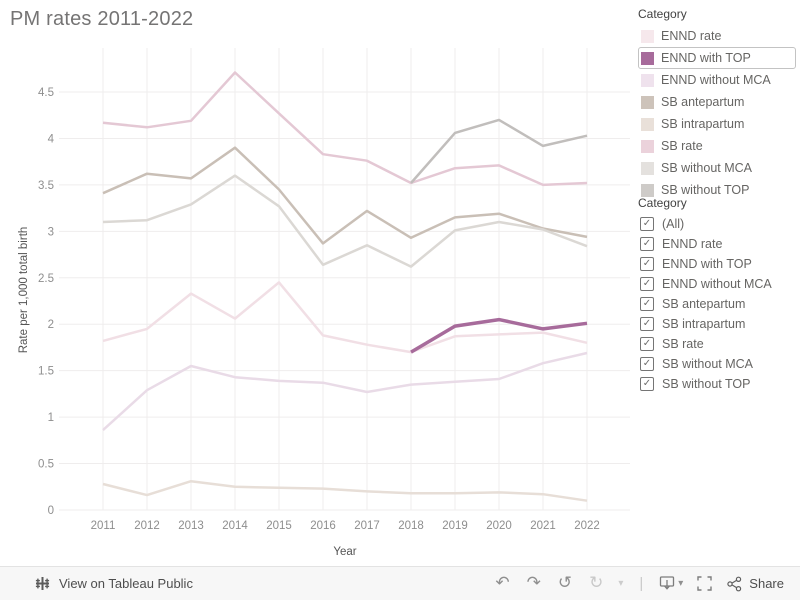 The height and width of the screenshot is (600, 800). Describe the element at coordinates (703, 102) in the screenshot. I see `legend-item-label: SB antepartum` at that location.